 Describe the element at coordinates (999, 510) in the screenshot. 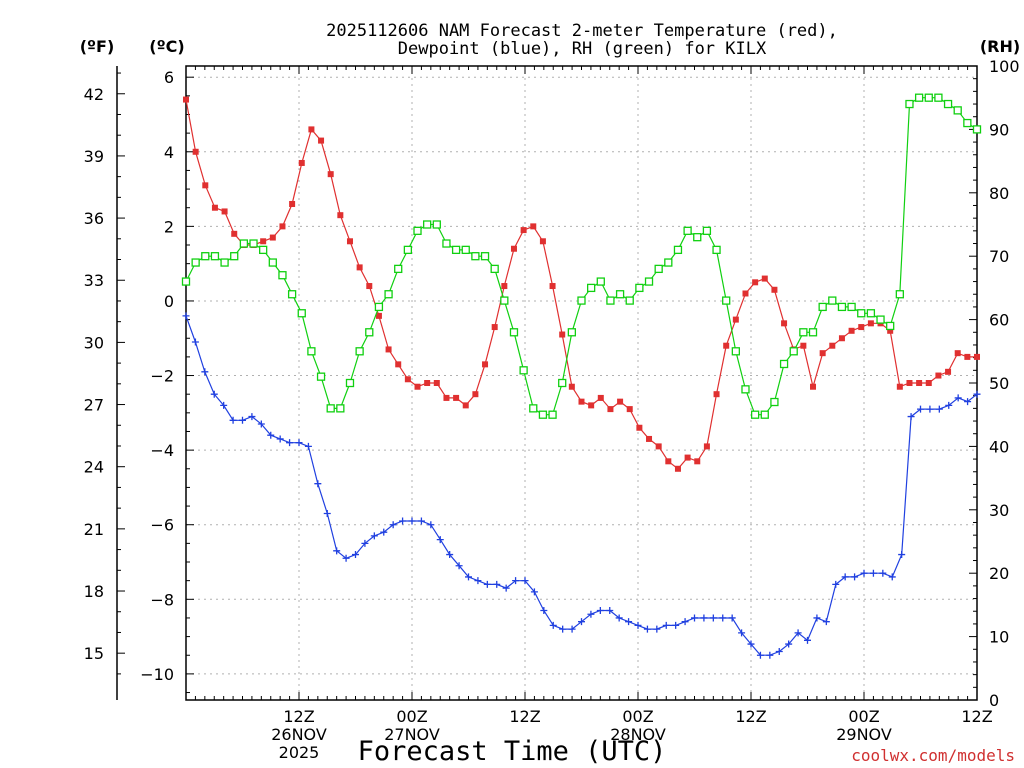

I see `rh-tick-label: 30` at that location.